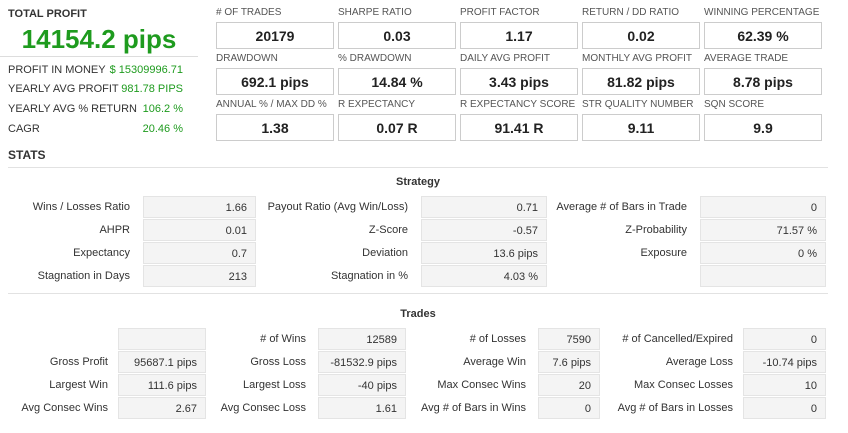  I want to click on stat-label: Deviation, so click(385, 253).